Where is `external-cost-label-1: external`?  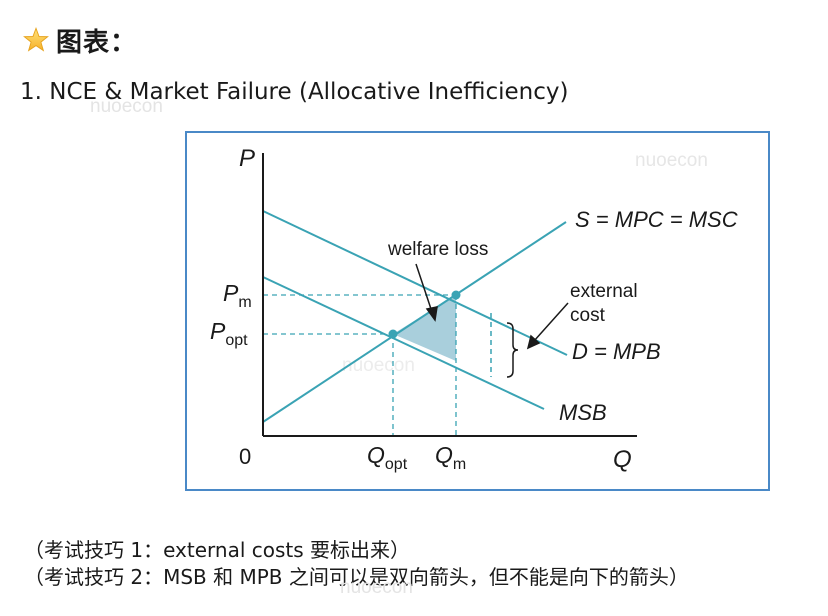 external-cost-label-1: external is located at coordinates (604, 291).